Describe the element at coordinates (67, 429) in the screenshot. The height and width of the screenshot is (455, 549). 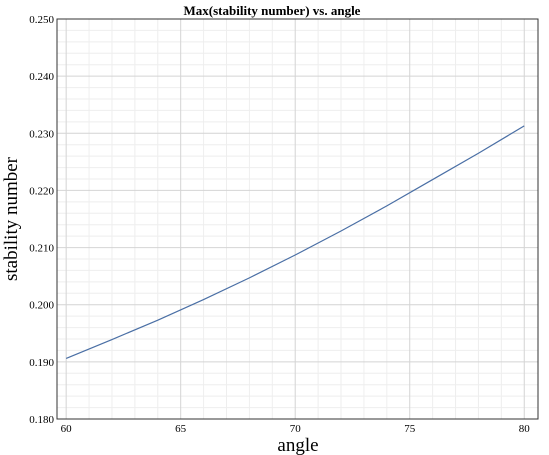
I see `x-tick-label: 60` at that location.